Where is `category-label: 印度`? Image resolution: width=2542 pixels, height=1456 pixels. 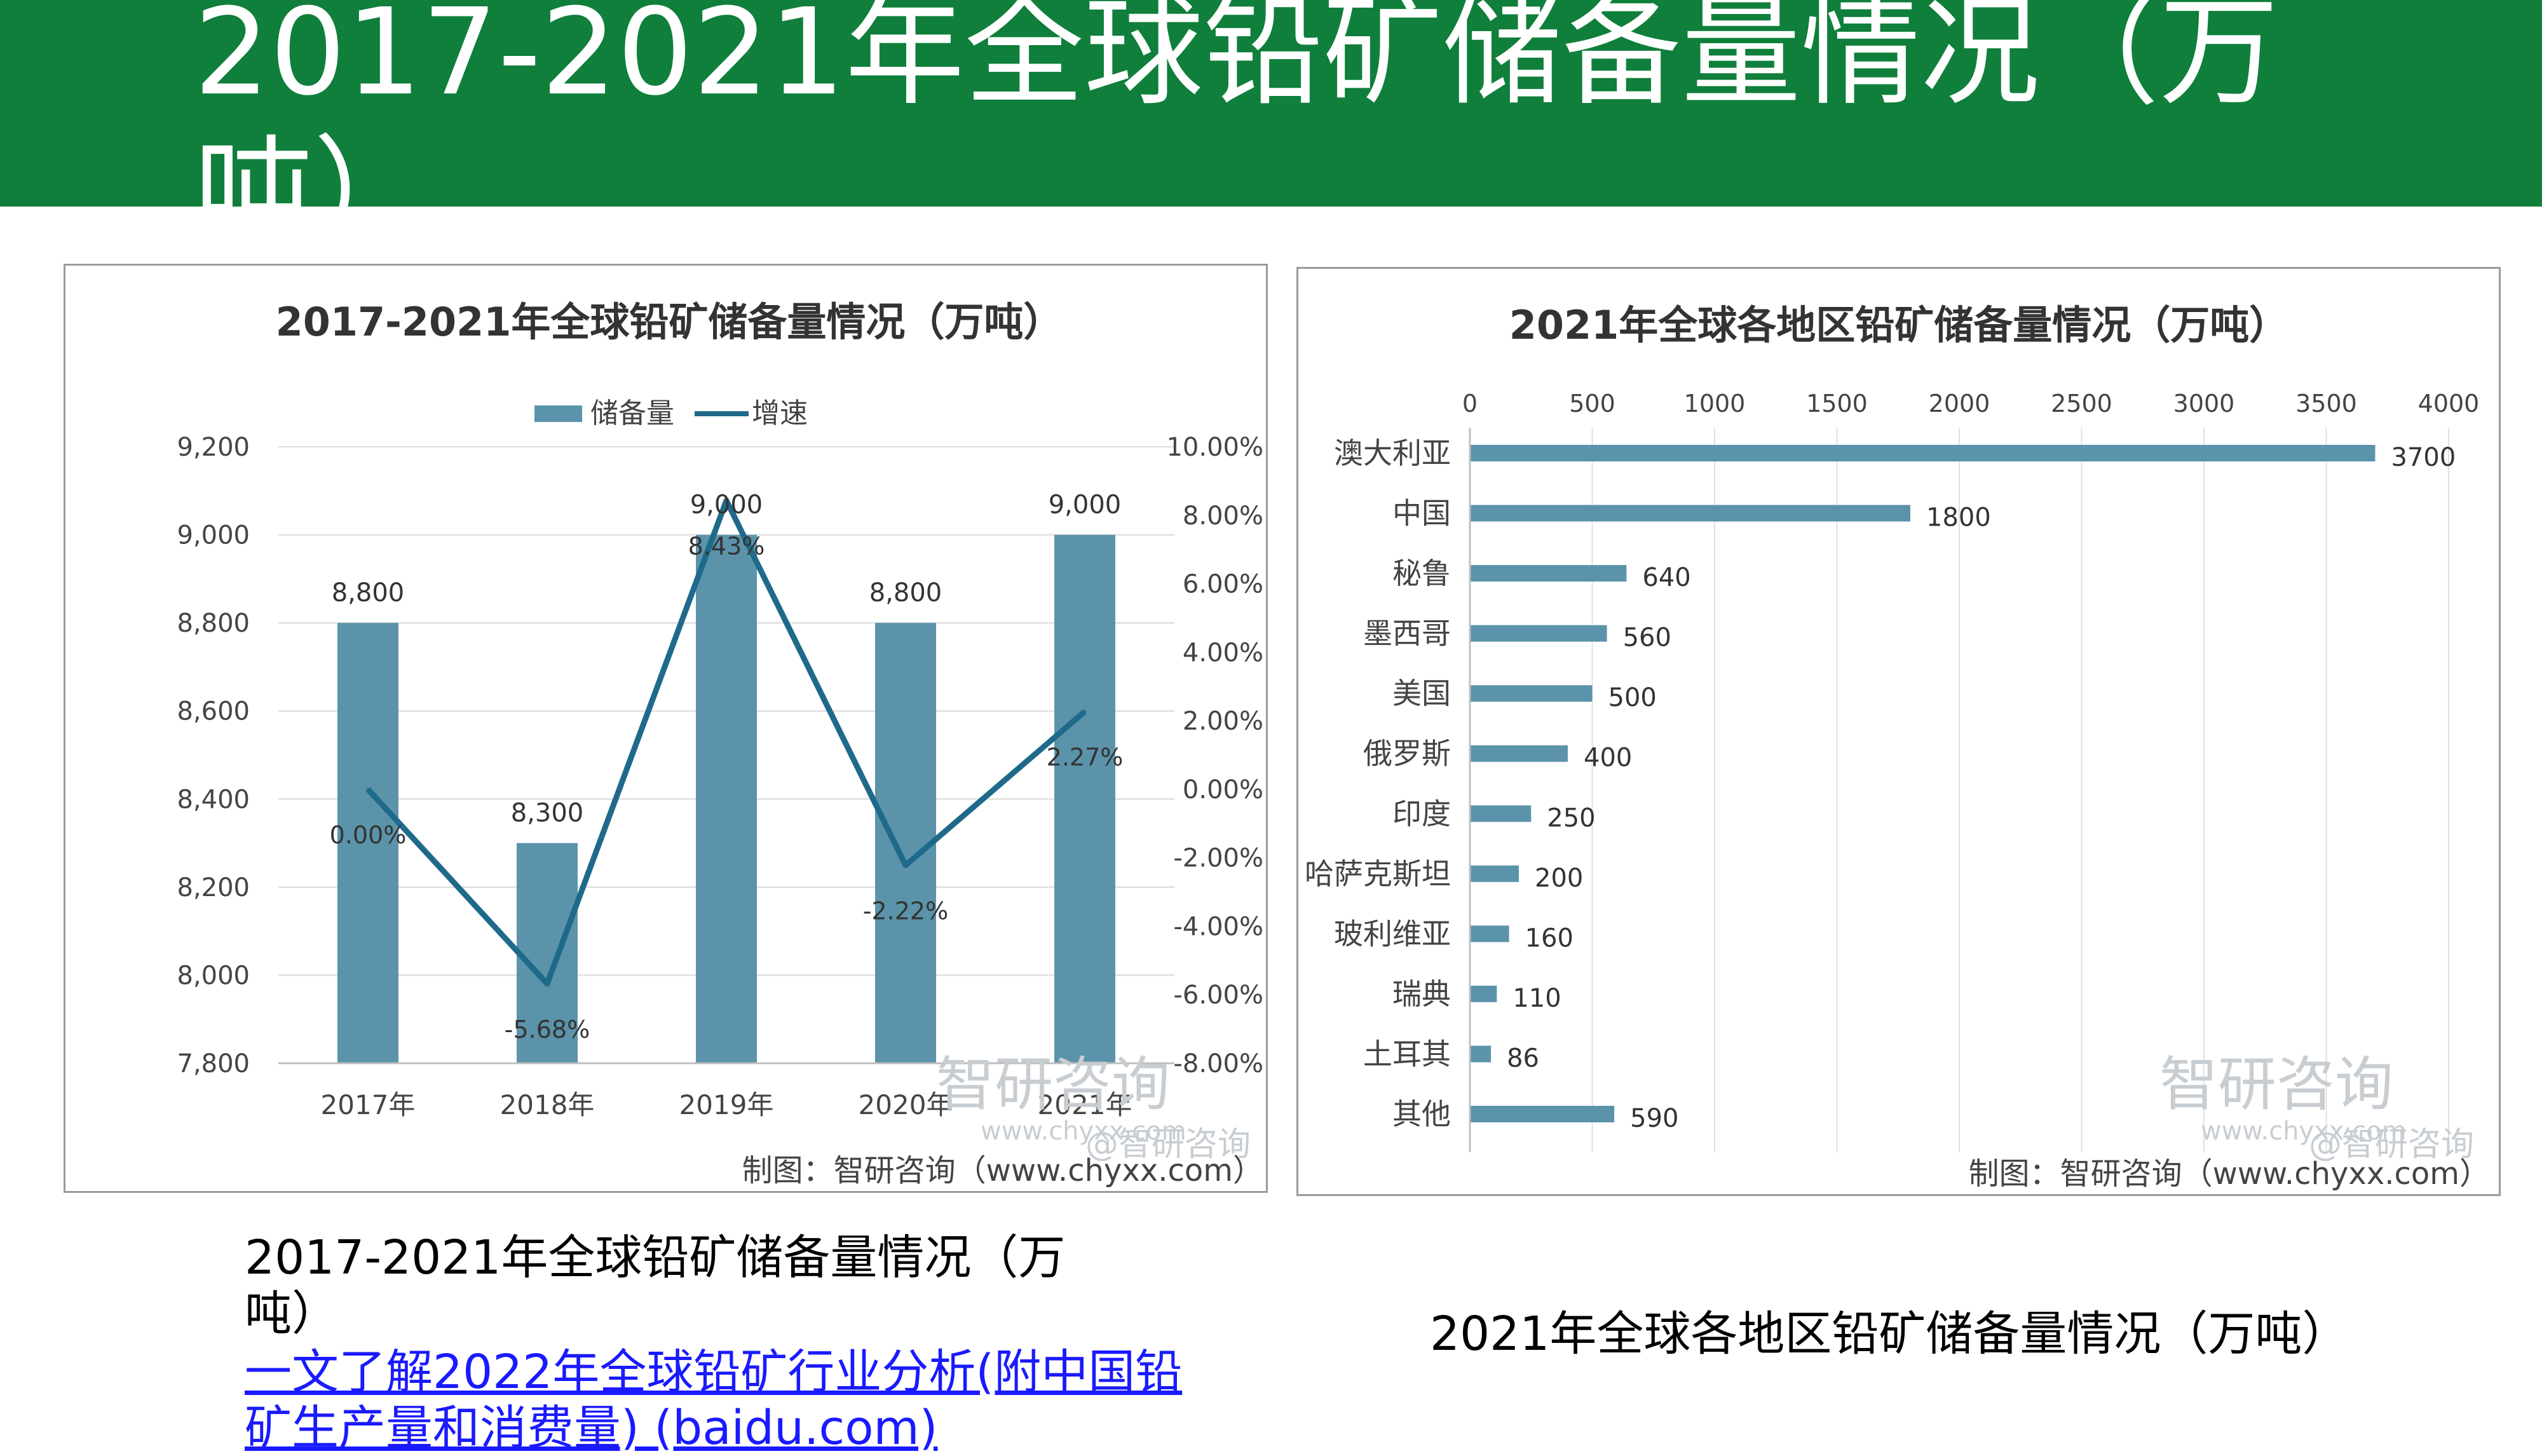 category-label: 印度 is located at coordinates (1421, 813).